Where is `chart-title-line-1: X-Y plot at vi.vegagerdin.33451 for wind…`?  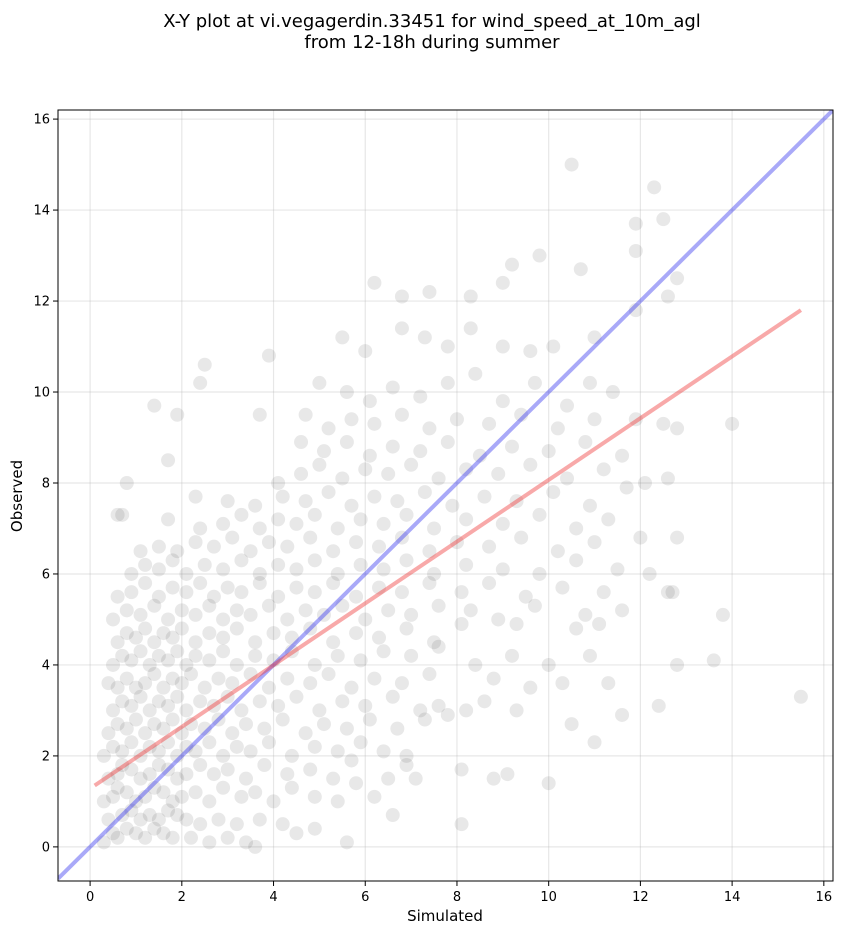 chart-title-line-1: X-Y plot at vi.vegagerdin.33451 for wind… is located at coordinates (432, 21).